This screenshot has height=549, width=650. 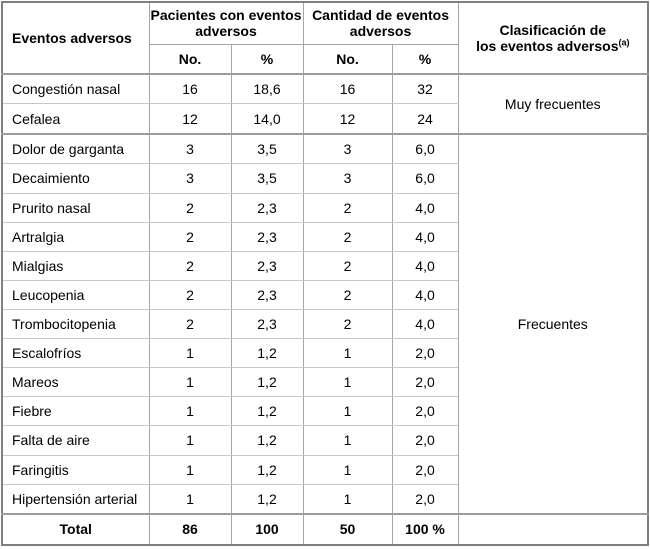 I want to click on row-label: Hipertensión arterial, so click(x=75, y=499).